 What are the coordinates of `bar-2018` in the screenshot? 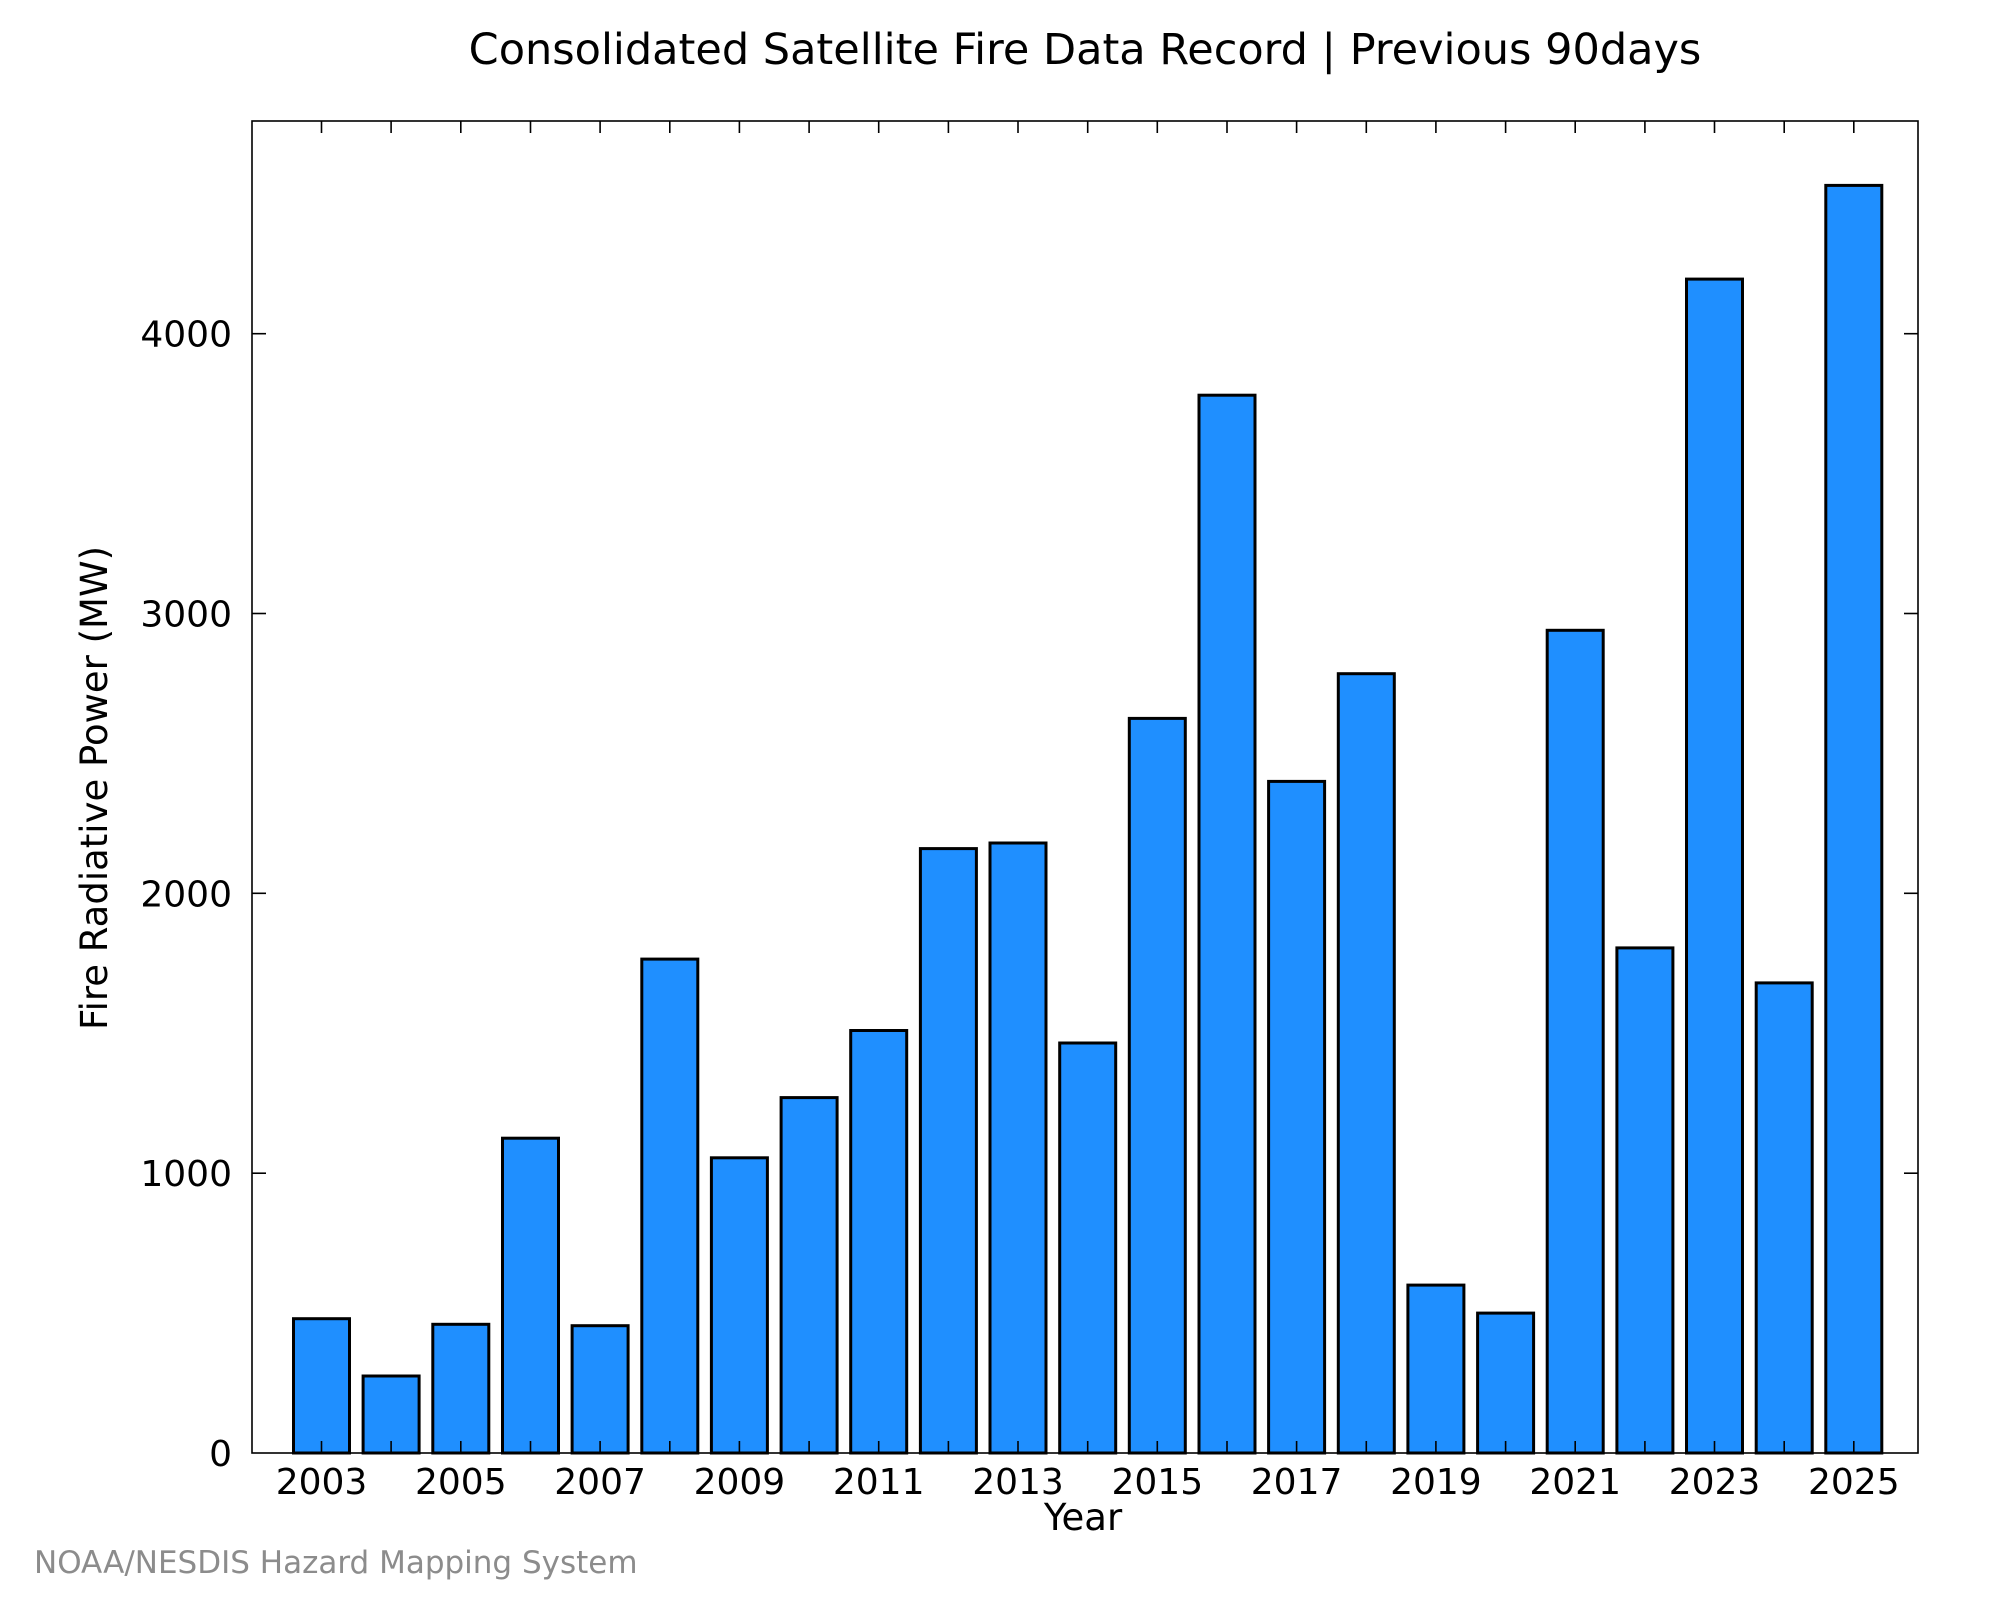 It's located at (1366, 1063).